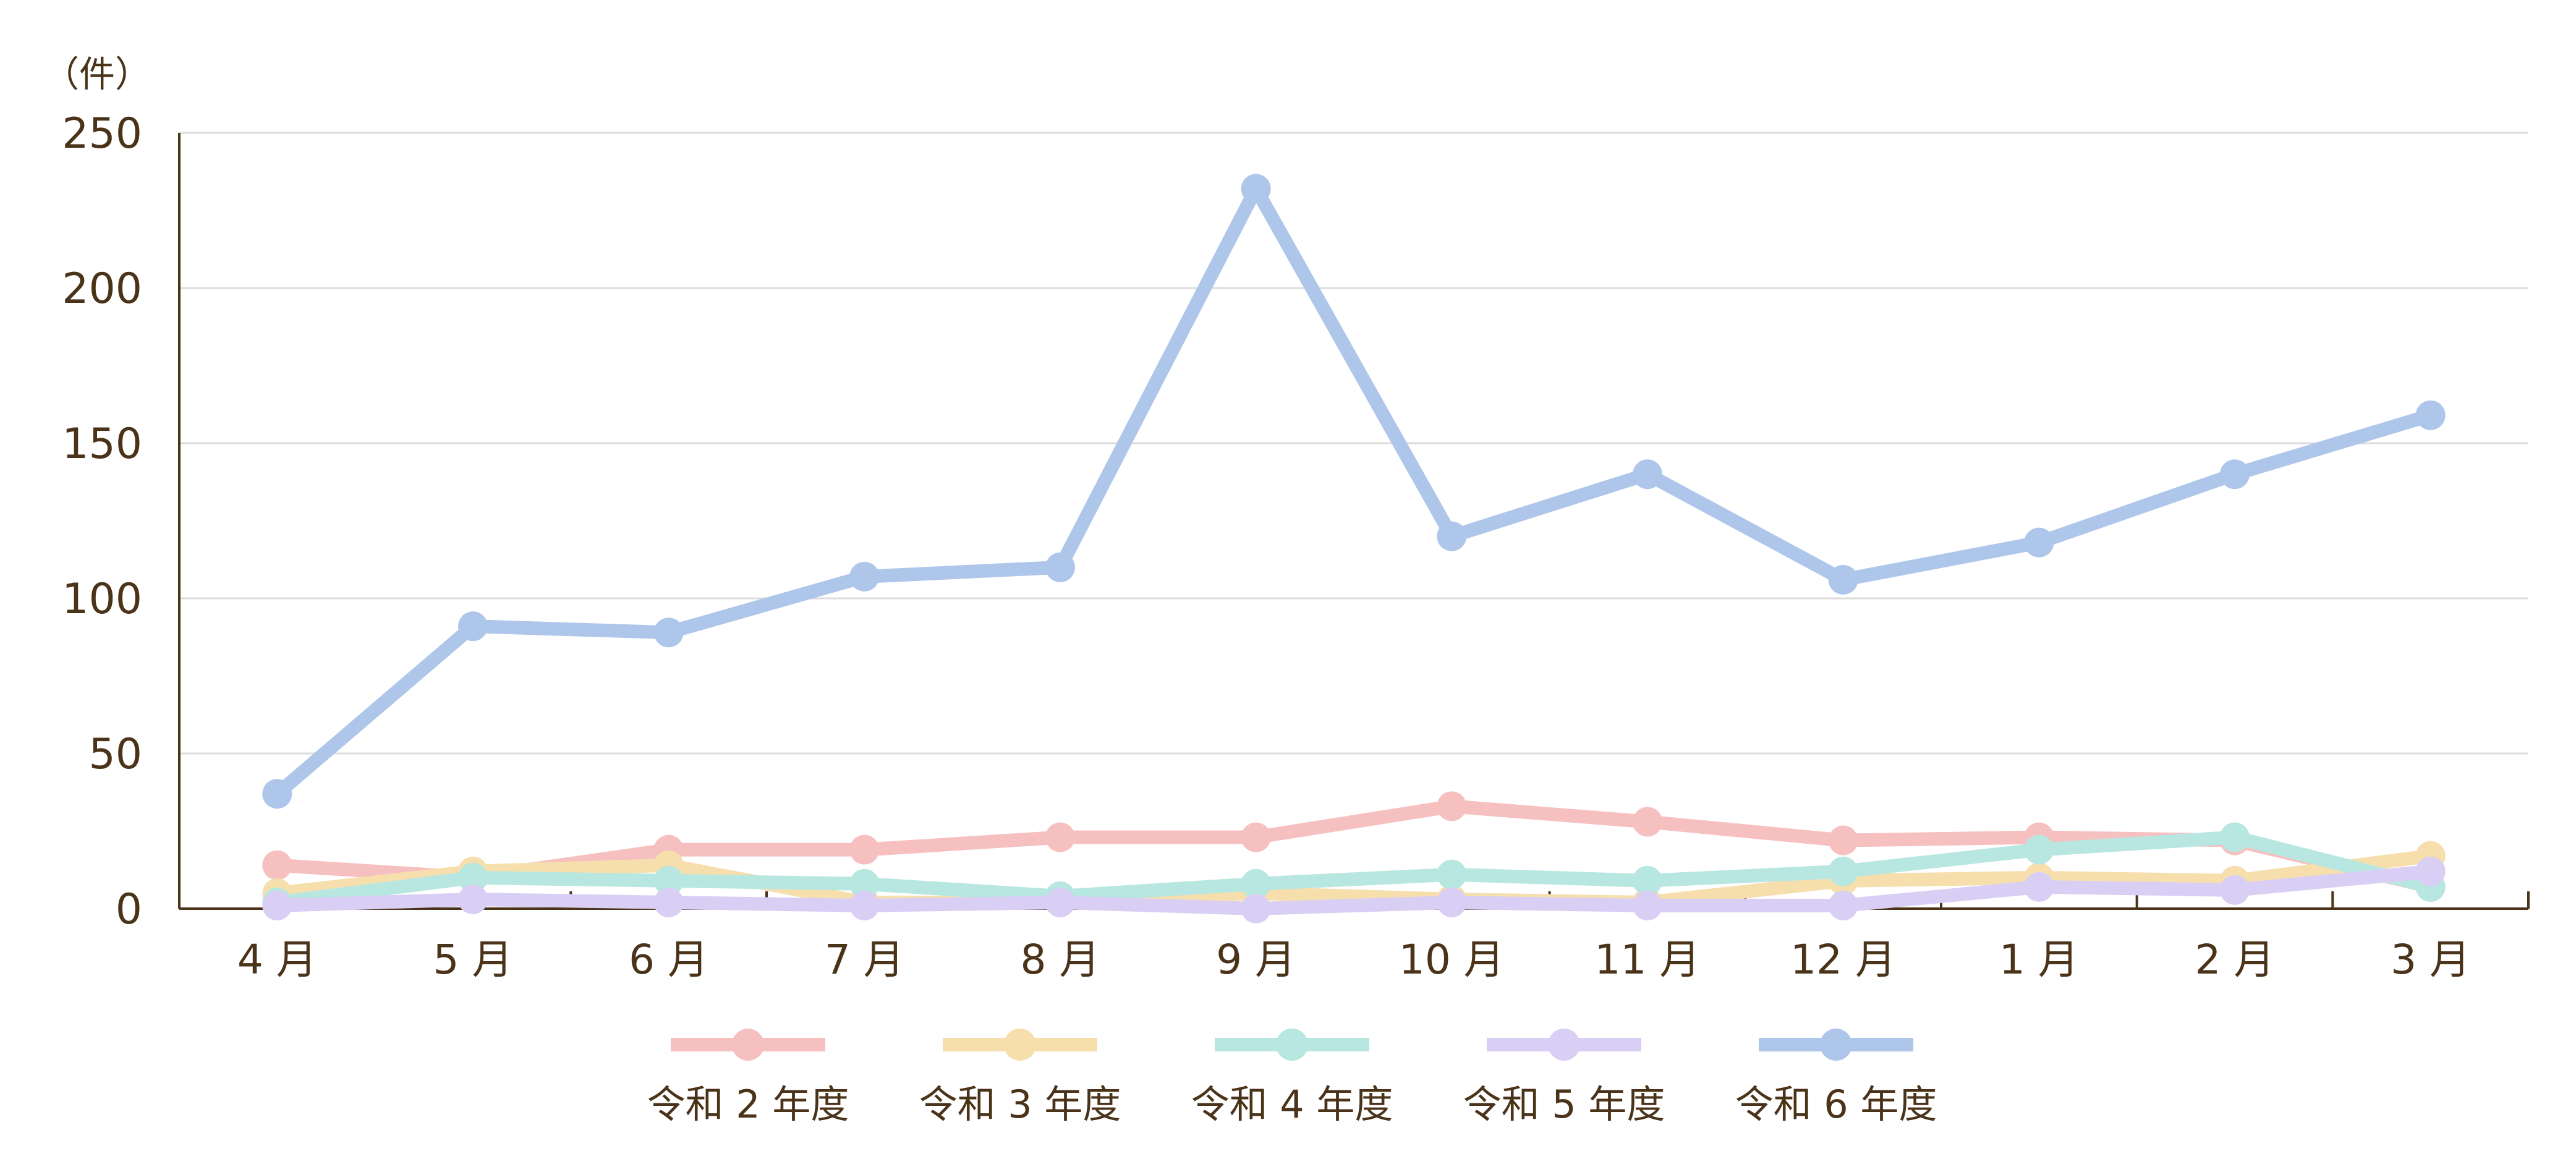  I want to click on x-tick-label: 3 月, so click(2430, 959).